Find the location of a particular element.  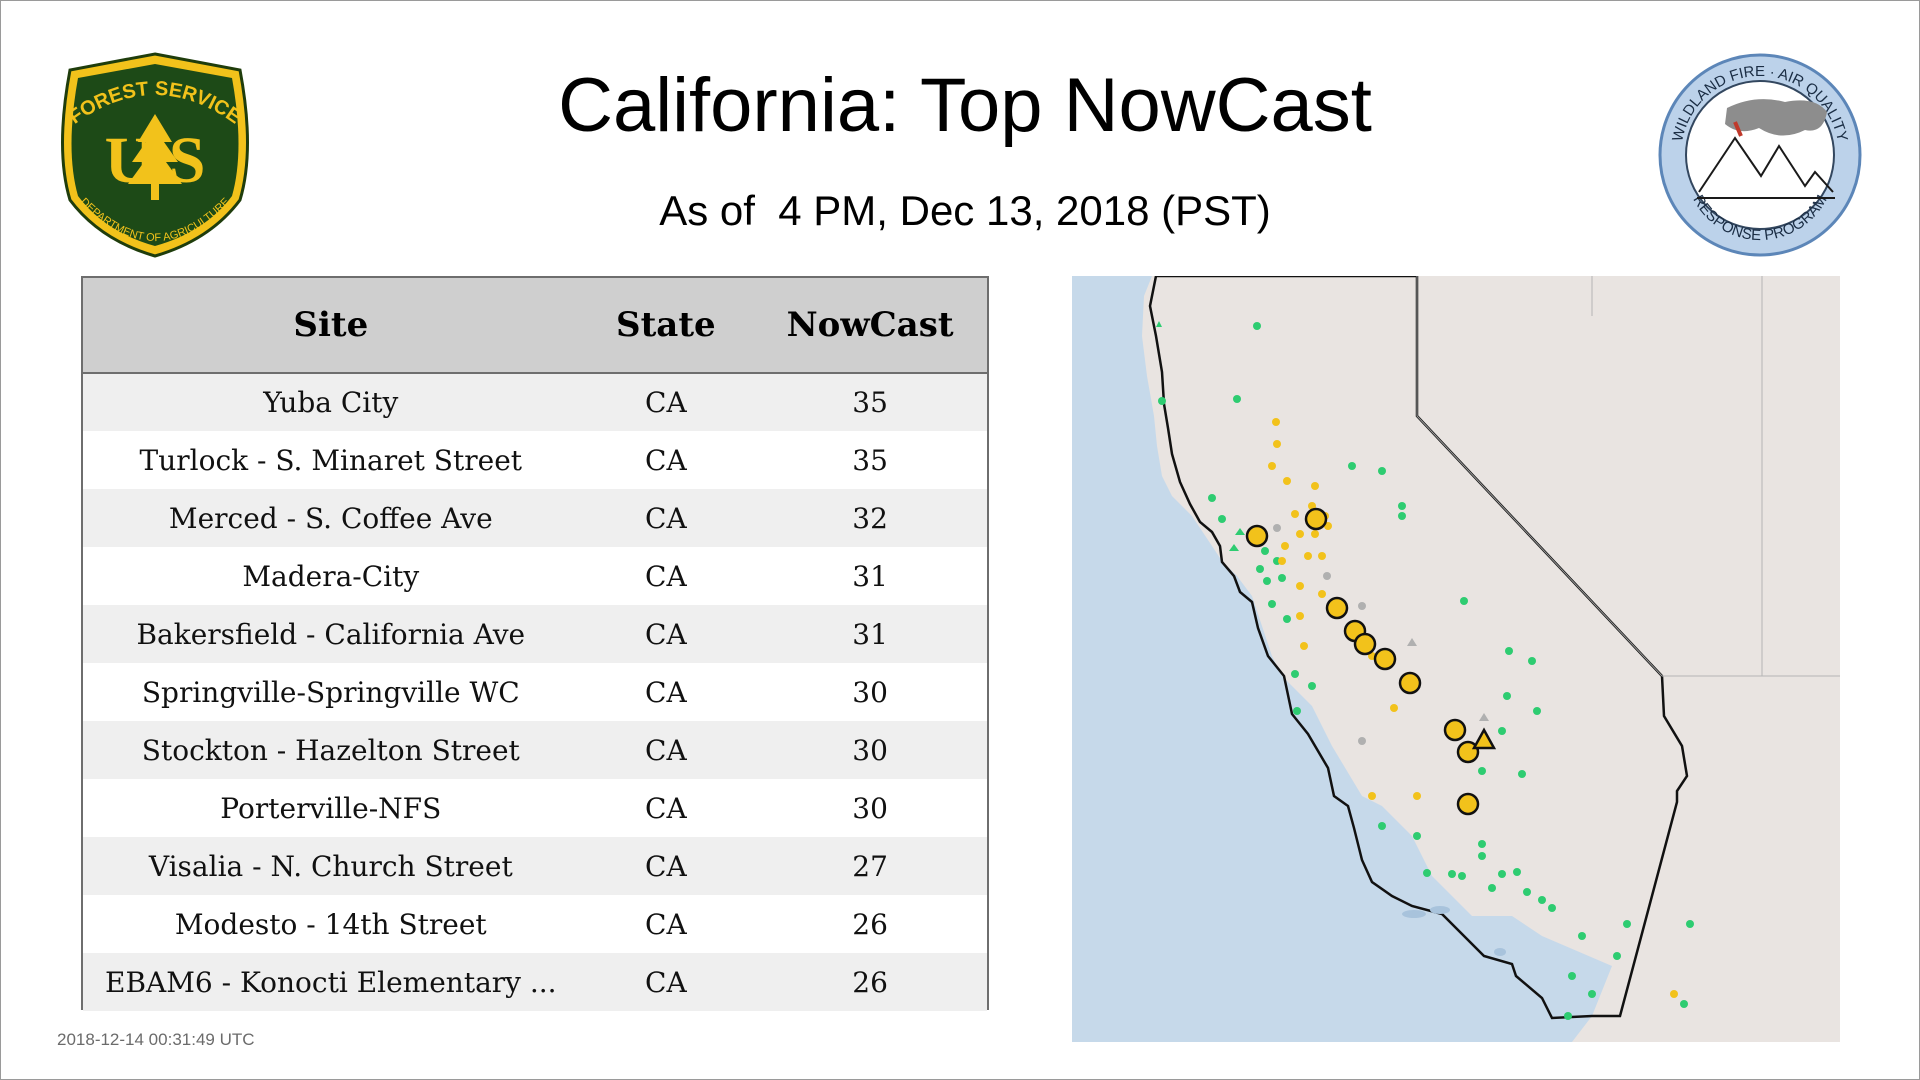

good-triangle-markers is located at coordinates (1200, 436).